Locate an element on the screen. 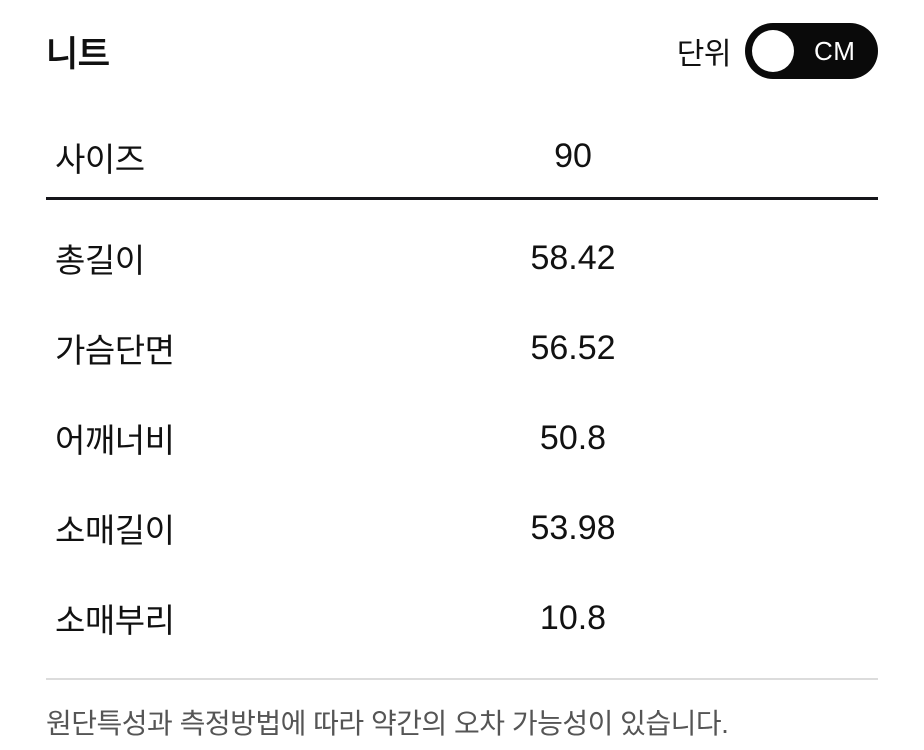  header: 니트 단위 CM is located at coordinates (462, 40).